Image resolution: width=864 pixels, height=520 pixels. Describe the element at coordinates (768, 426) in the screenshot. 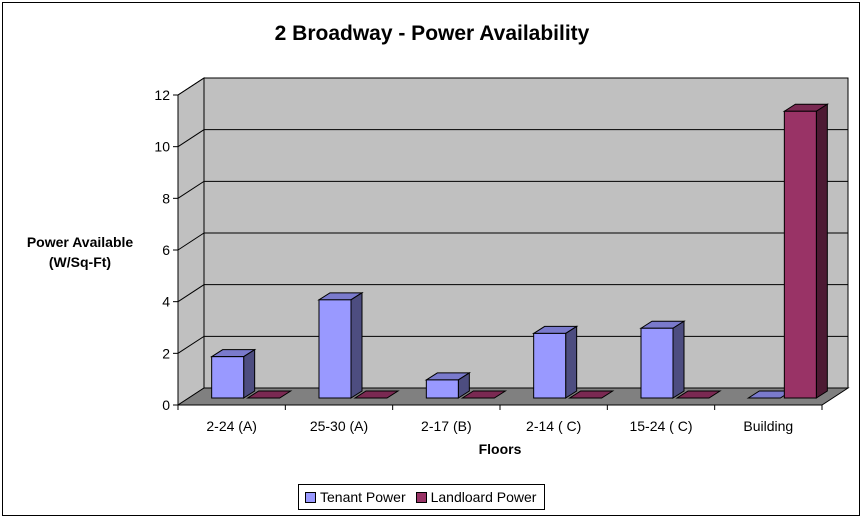

I see `x-tick-label: Building` at that location.